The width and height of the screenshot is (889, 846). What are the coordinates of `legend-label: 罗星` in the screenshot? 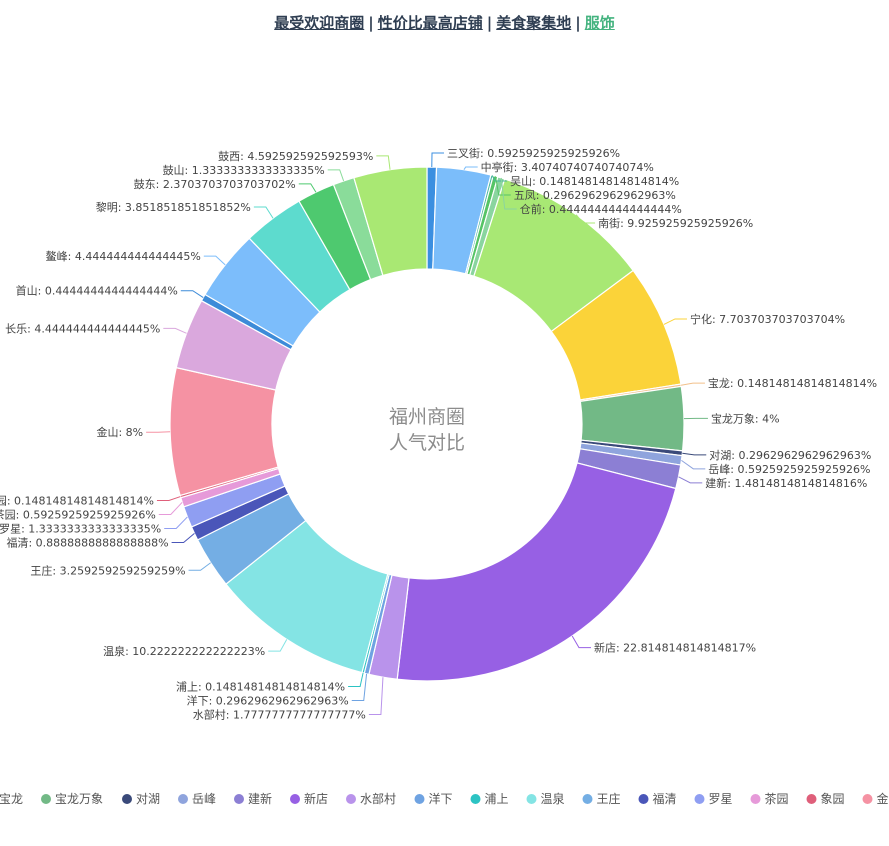 It's located at (721, 799).